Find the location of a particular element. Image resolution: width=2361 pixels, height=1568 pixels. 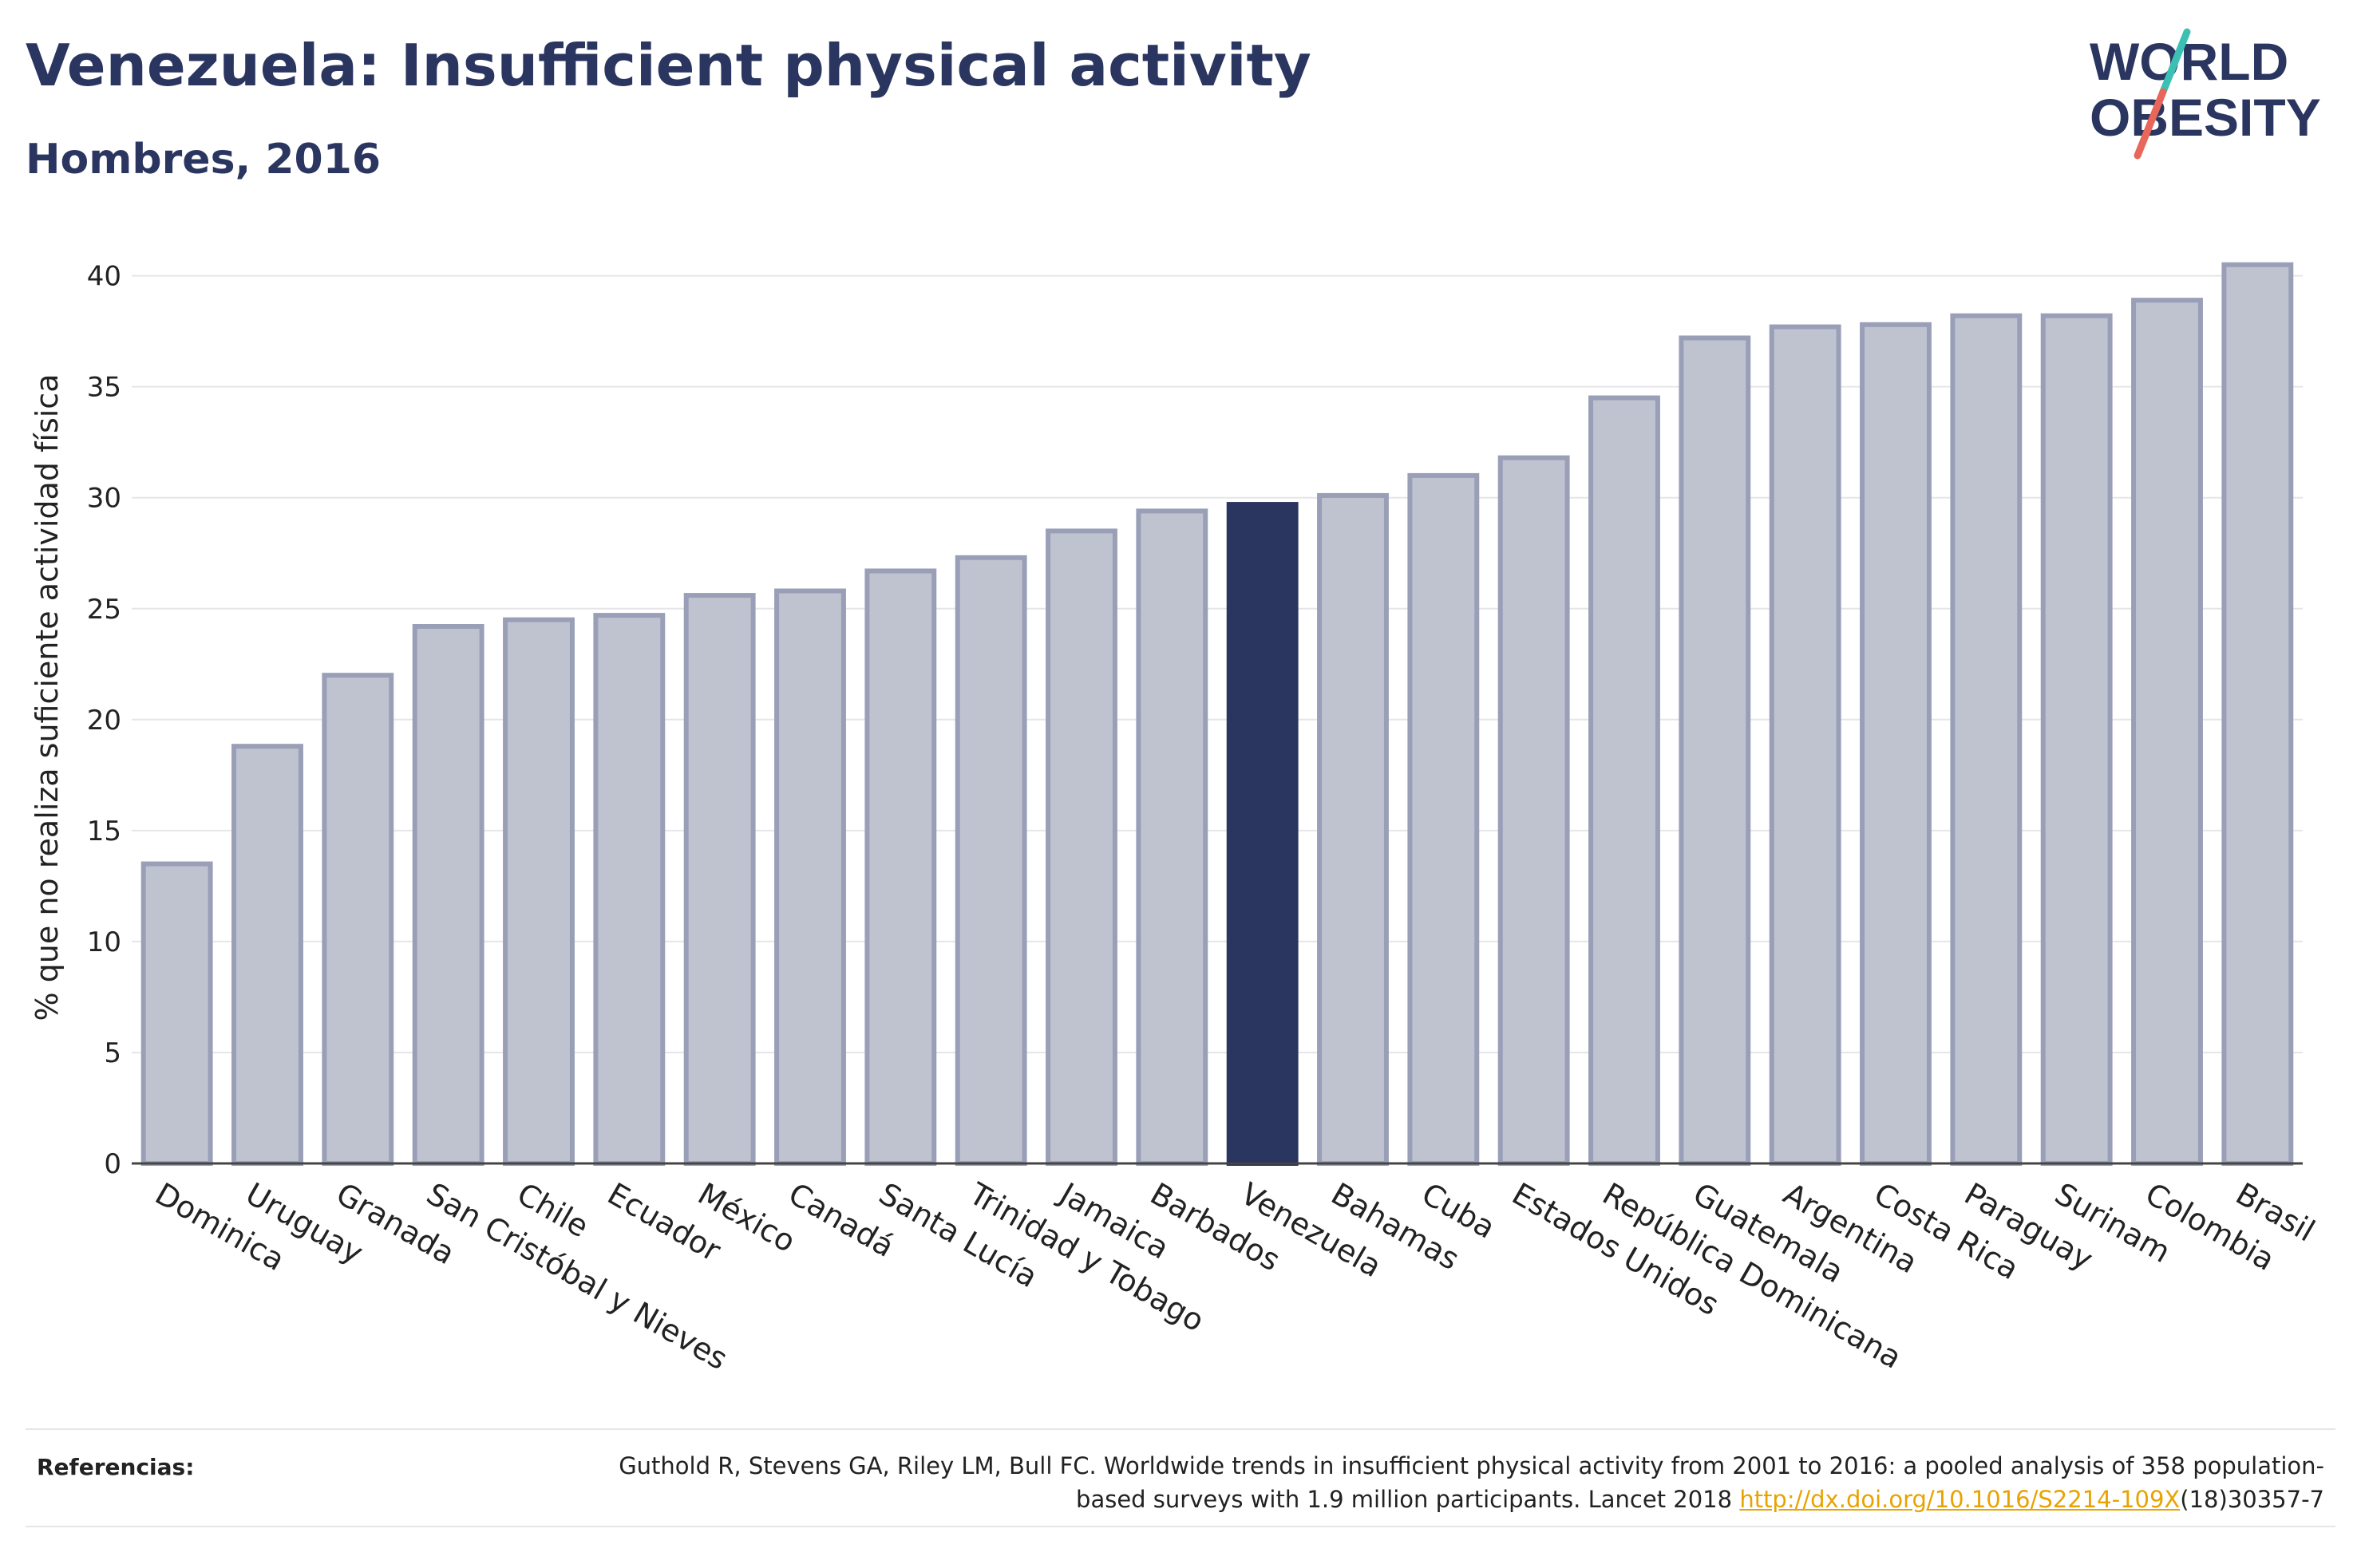

y-tick-label: 5 is located at coordinates (112, 1053).